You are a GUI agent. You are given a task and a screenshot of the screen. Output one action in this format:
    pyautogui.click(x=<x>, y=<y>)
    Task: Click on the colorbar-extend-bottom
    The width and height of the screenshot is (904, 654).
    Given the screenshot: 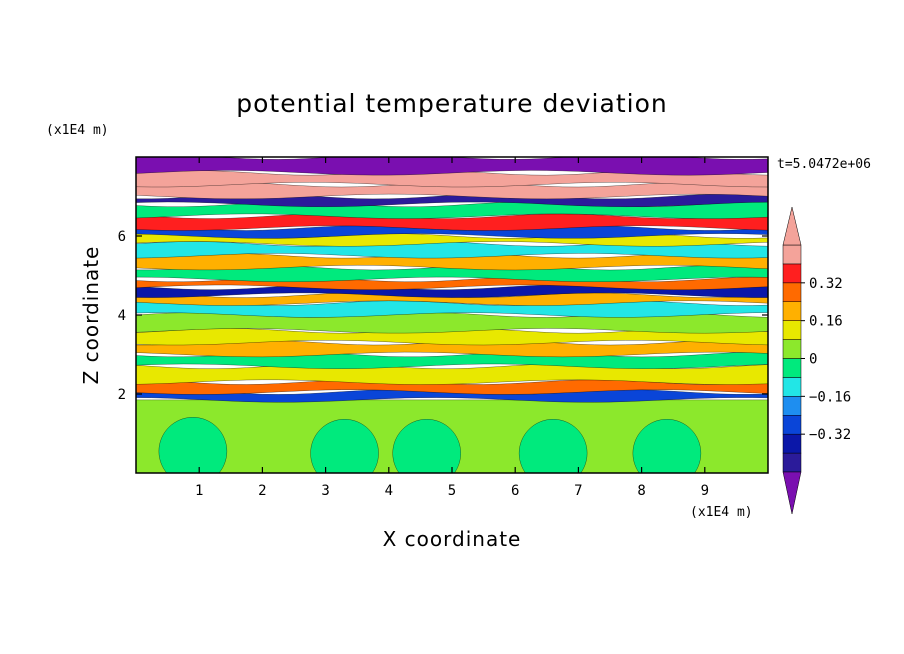 What is the action you would take?
    pyautogui.click(x=792, y=493)
    